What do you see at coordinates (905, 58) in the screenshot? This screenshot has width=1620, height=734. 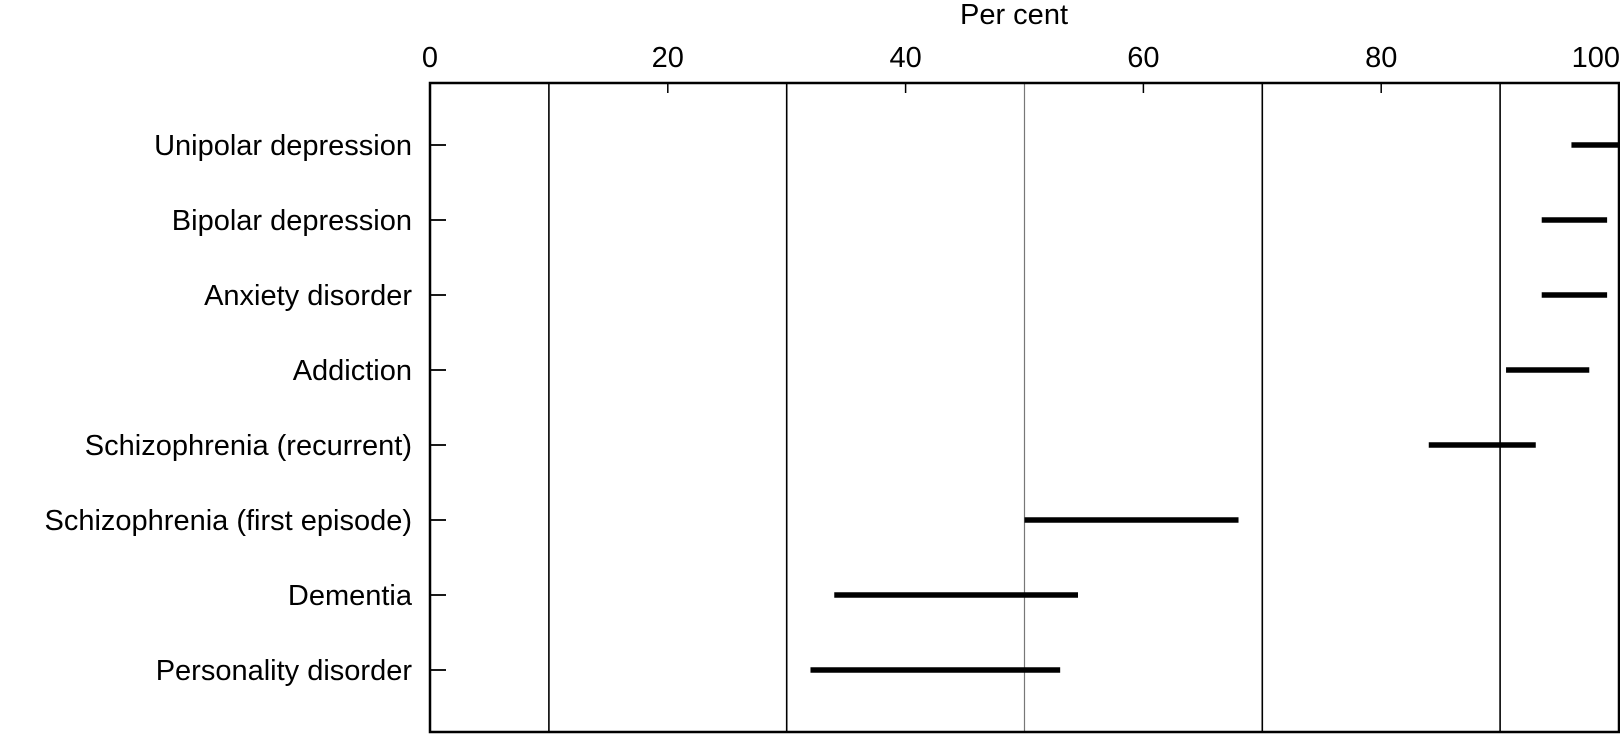 I see `x-tick-label-2: 40` at bounding box center [905, 58].